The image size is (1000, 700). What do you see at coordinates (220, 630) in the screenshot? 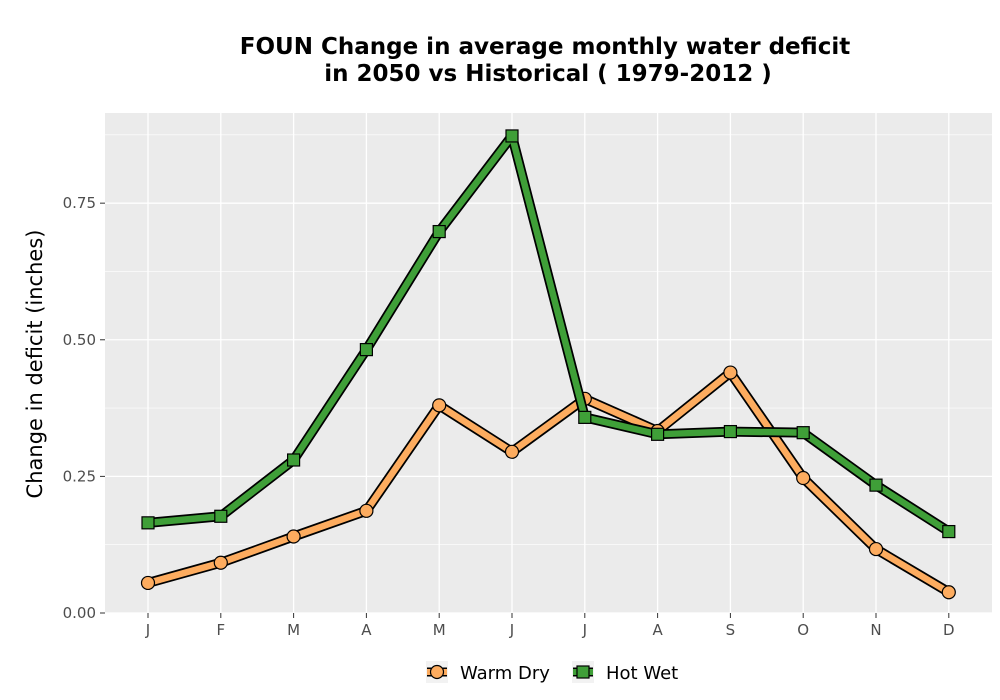
I see `x-tick-label: F` at bounding box center [220, 630].